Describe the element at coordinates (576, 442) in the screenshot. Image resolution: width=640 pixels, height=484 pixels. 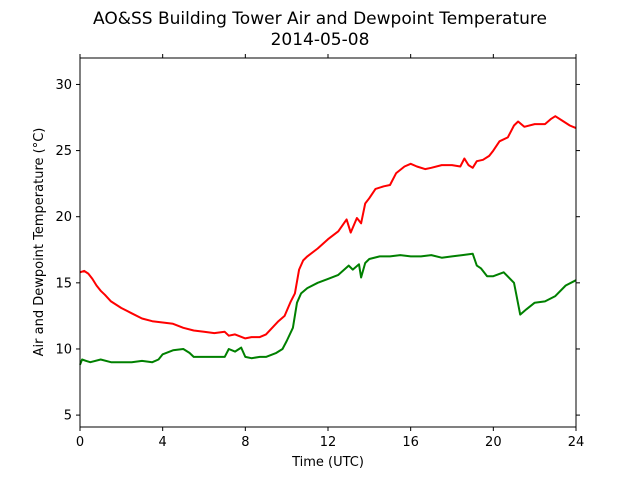
I see `x-tick-label: 24` at that location.